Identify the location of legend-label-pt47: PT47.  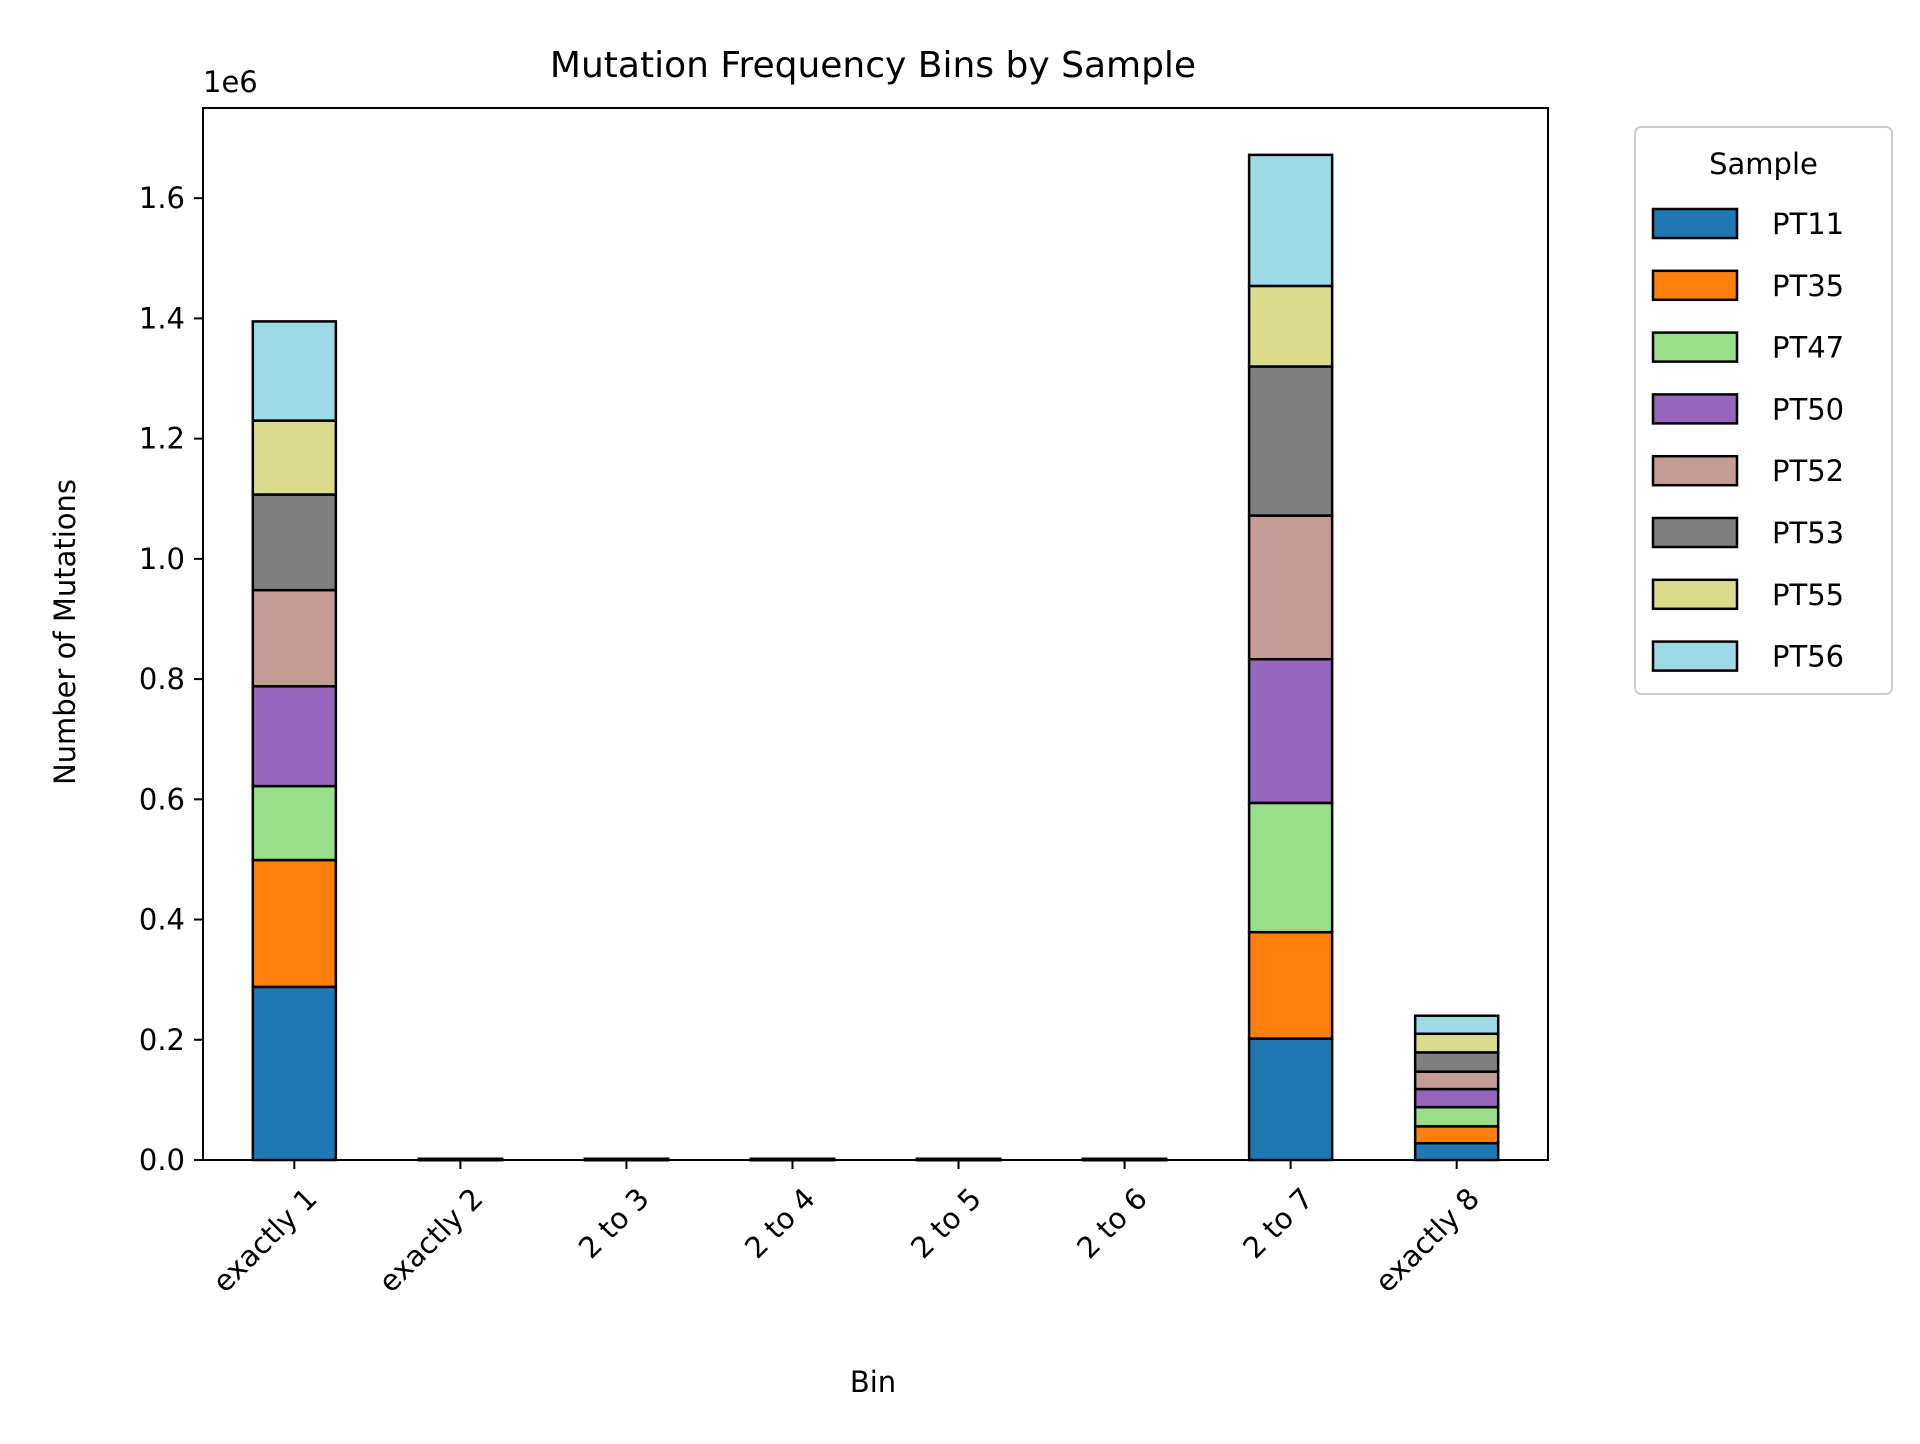
(1808, 348).